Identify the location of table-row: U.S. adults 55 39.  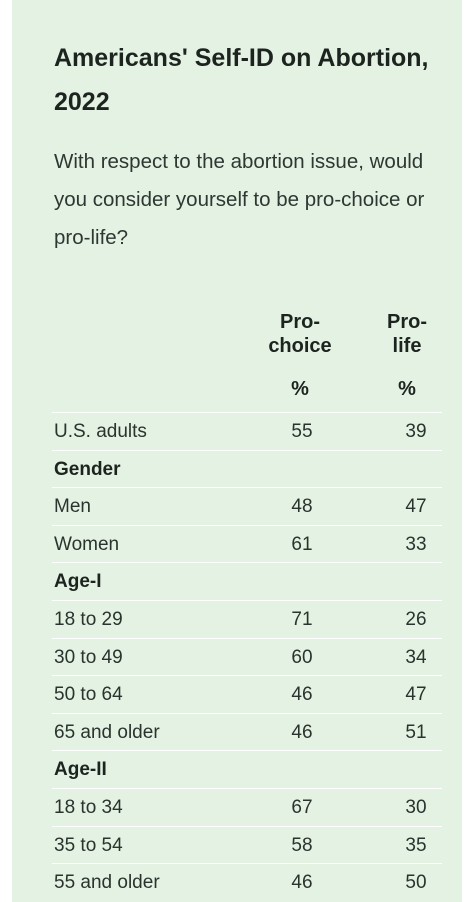
(247, 431).